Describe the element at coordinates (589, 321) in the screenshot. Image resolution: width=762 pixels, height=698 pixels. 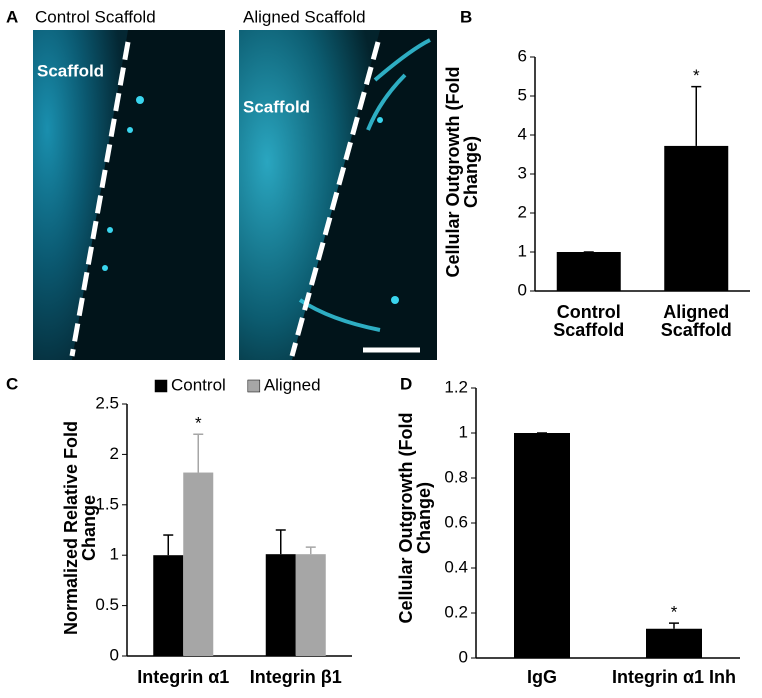
I see `x-tick-label: Control Scaffold` at that location.